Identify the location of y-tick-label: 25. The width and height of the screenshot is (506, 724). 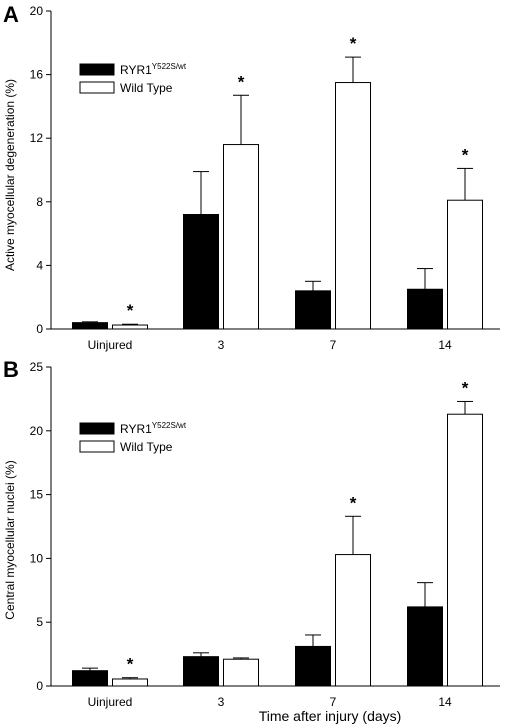
(37, 367).